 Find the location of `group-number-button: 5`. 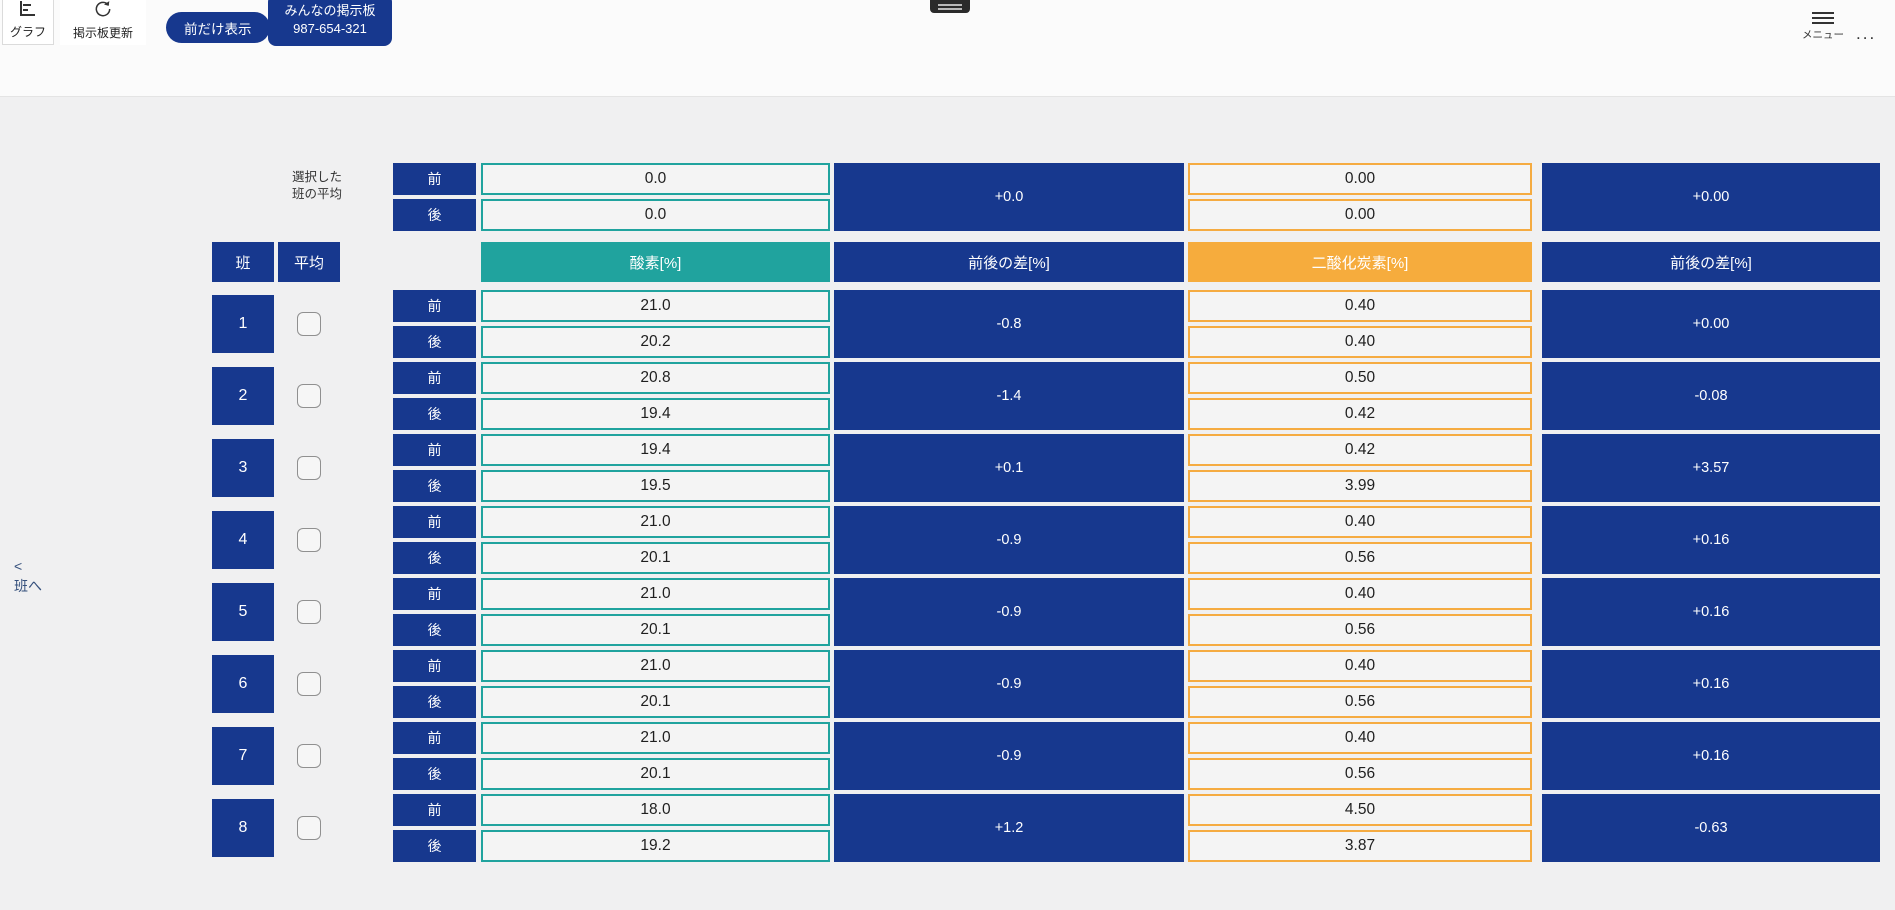

group-number-button: 5 is located at coordinates (243, 612).